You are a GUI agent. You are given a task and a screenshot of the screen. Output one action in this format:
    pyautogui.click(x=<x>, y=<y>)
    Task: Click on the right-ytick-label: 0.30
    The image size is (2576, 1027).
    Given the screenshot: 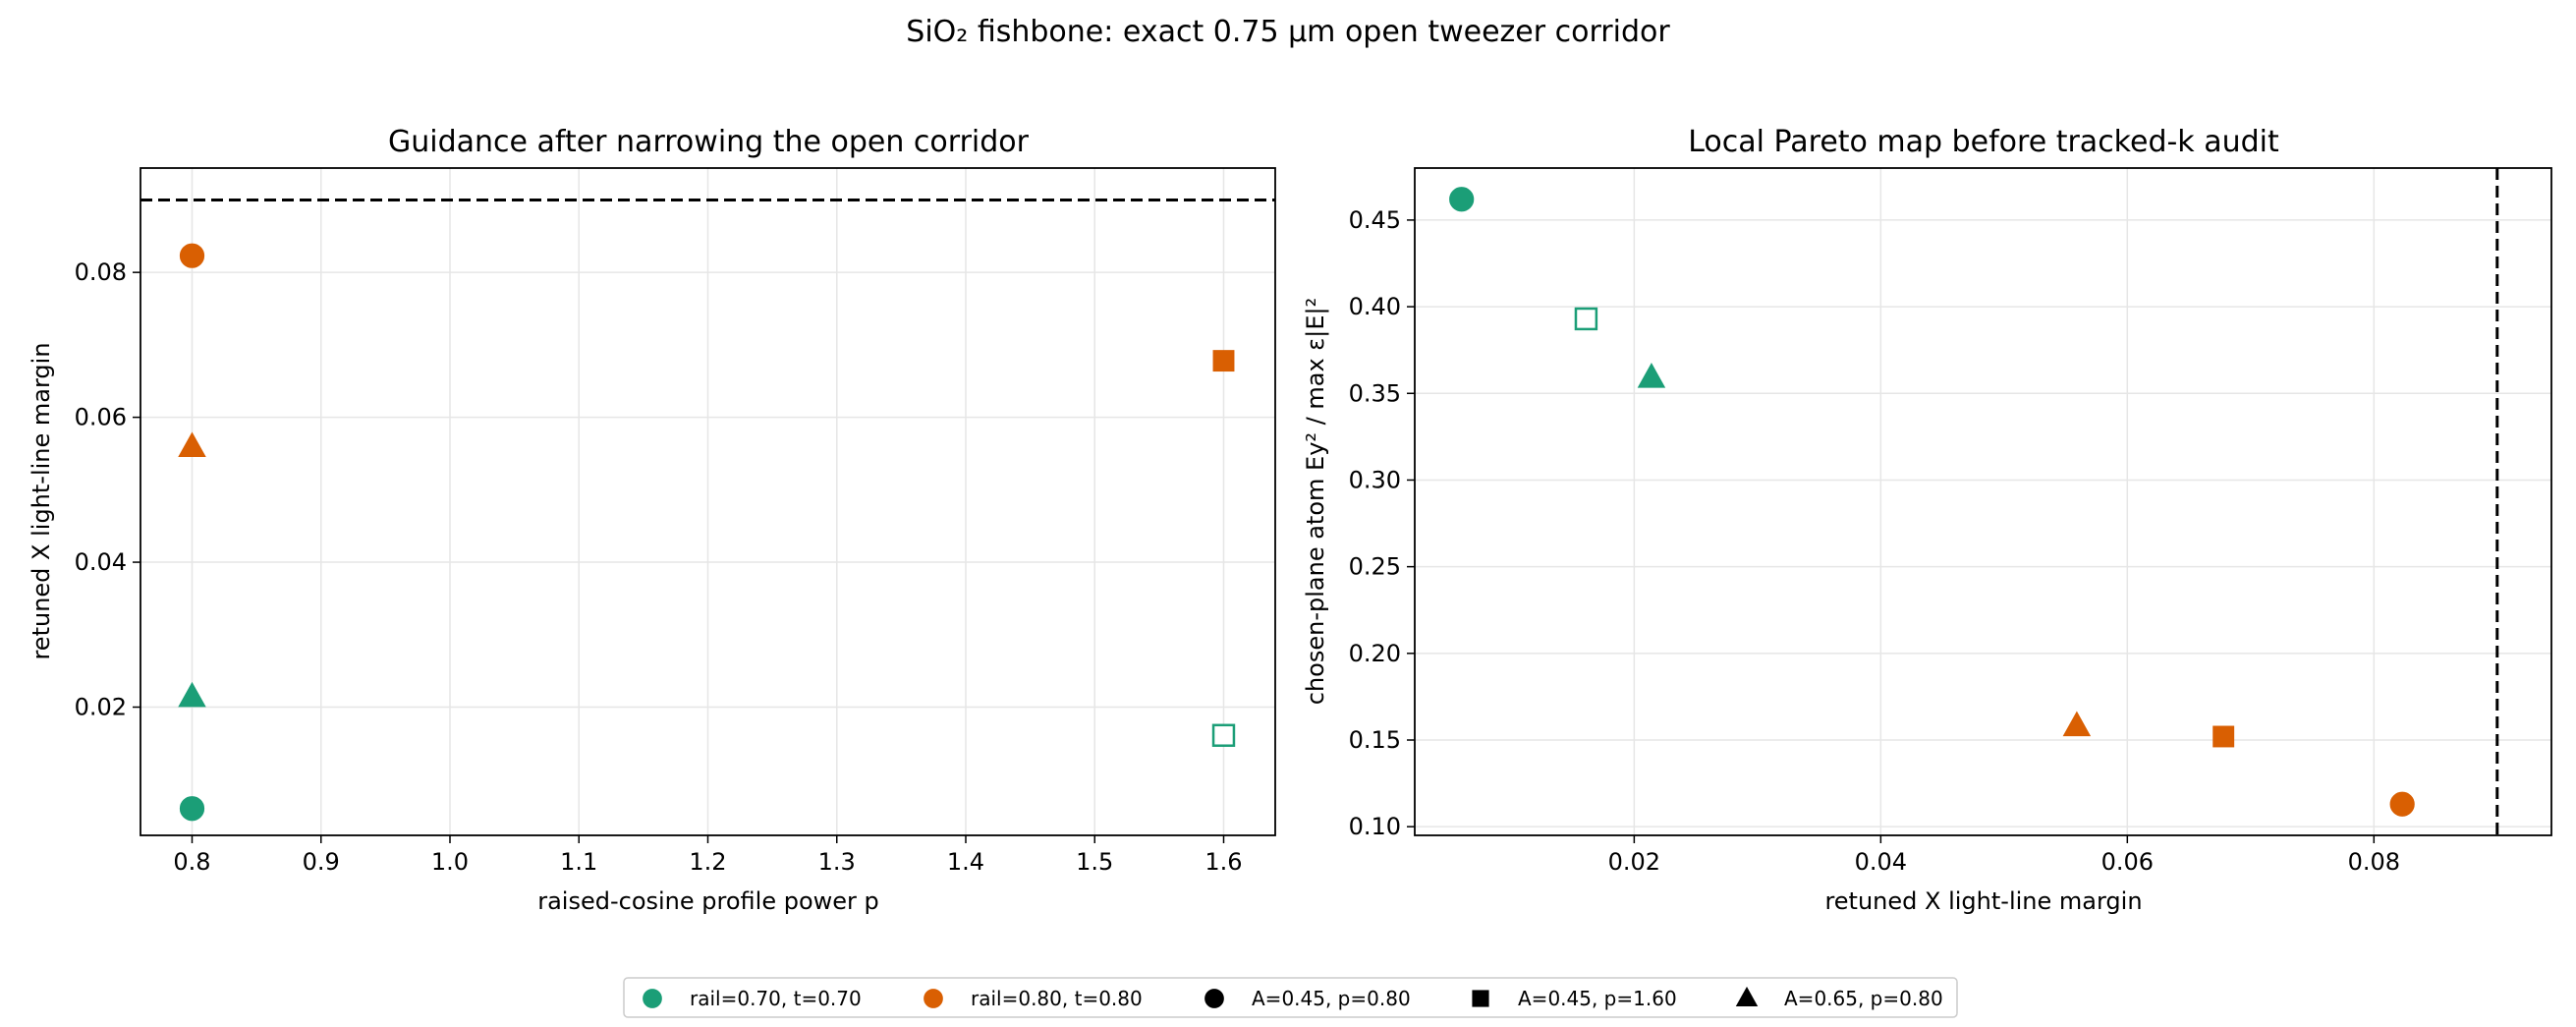 What is the action you would take?
    pyautogui.click(x=1375, y=479)
    